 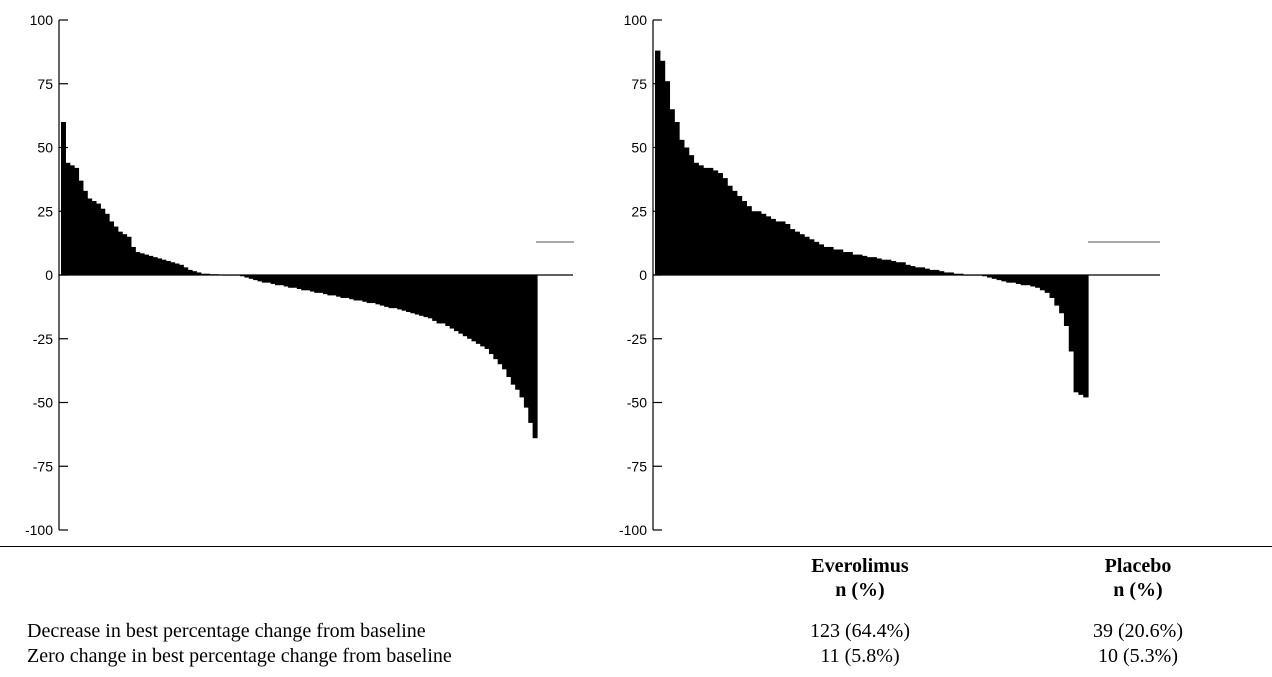 I want to click on everolimus-y-tick-label: 0, so click(x=49, y=275).